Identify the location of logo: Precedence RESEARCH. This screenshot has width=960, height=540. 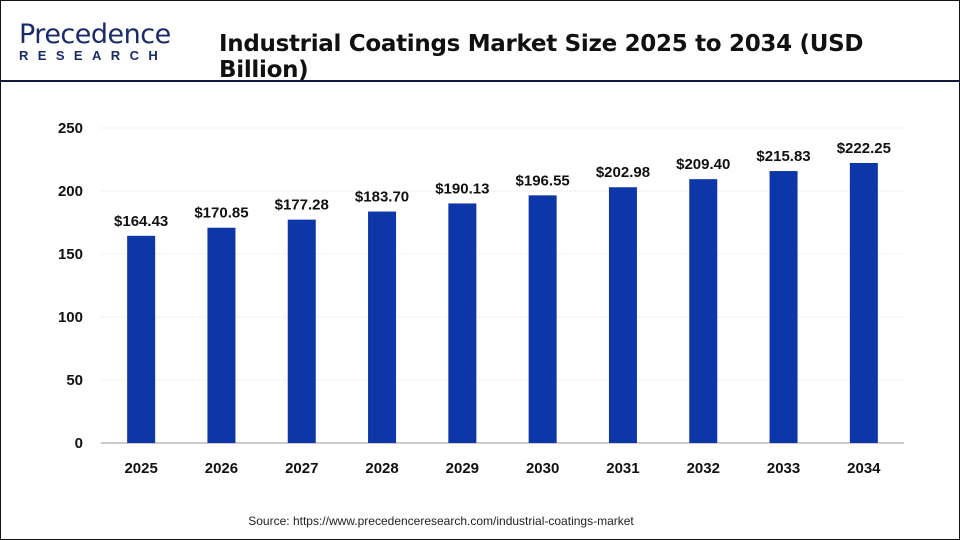
(95, 41).